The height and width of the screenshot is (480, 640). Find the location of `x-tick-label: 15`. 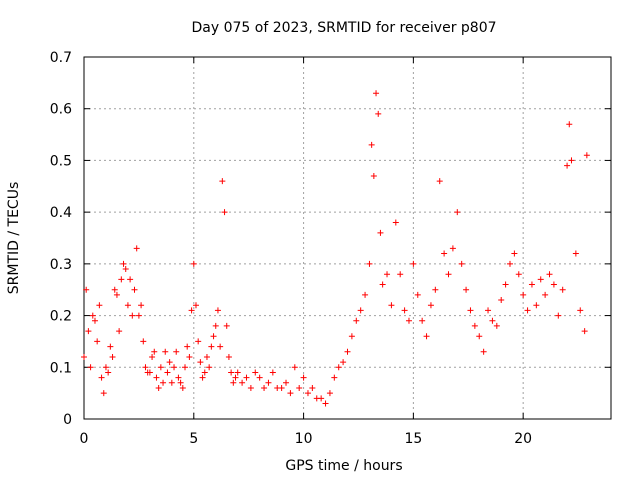

x-tick-label: 15 is located at coordinates (413, 439).